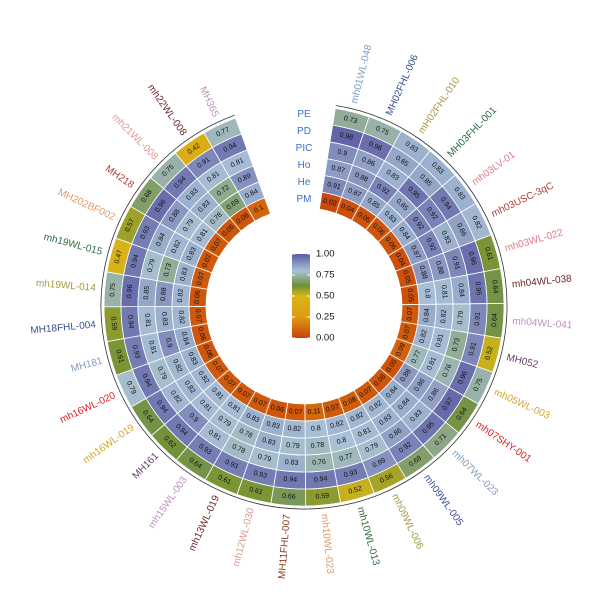 This screenshot has width=608, height=608. Describe the element at coordinates (87, 408) in the screenshot. I see `marker-label: mh16WL-020` at that location.